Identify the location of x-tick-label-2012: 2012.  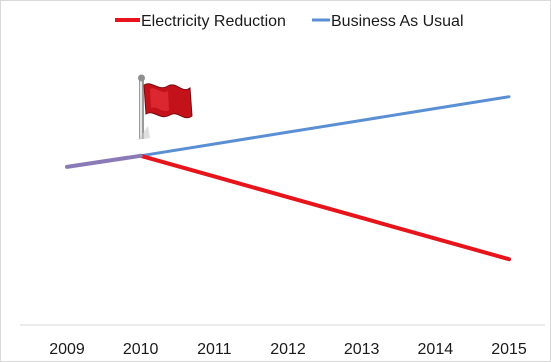
(288, 349).